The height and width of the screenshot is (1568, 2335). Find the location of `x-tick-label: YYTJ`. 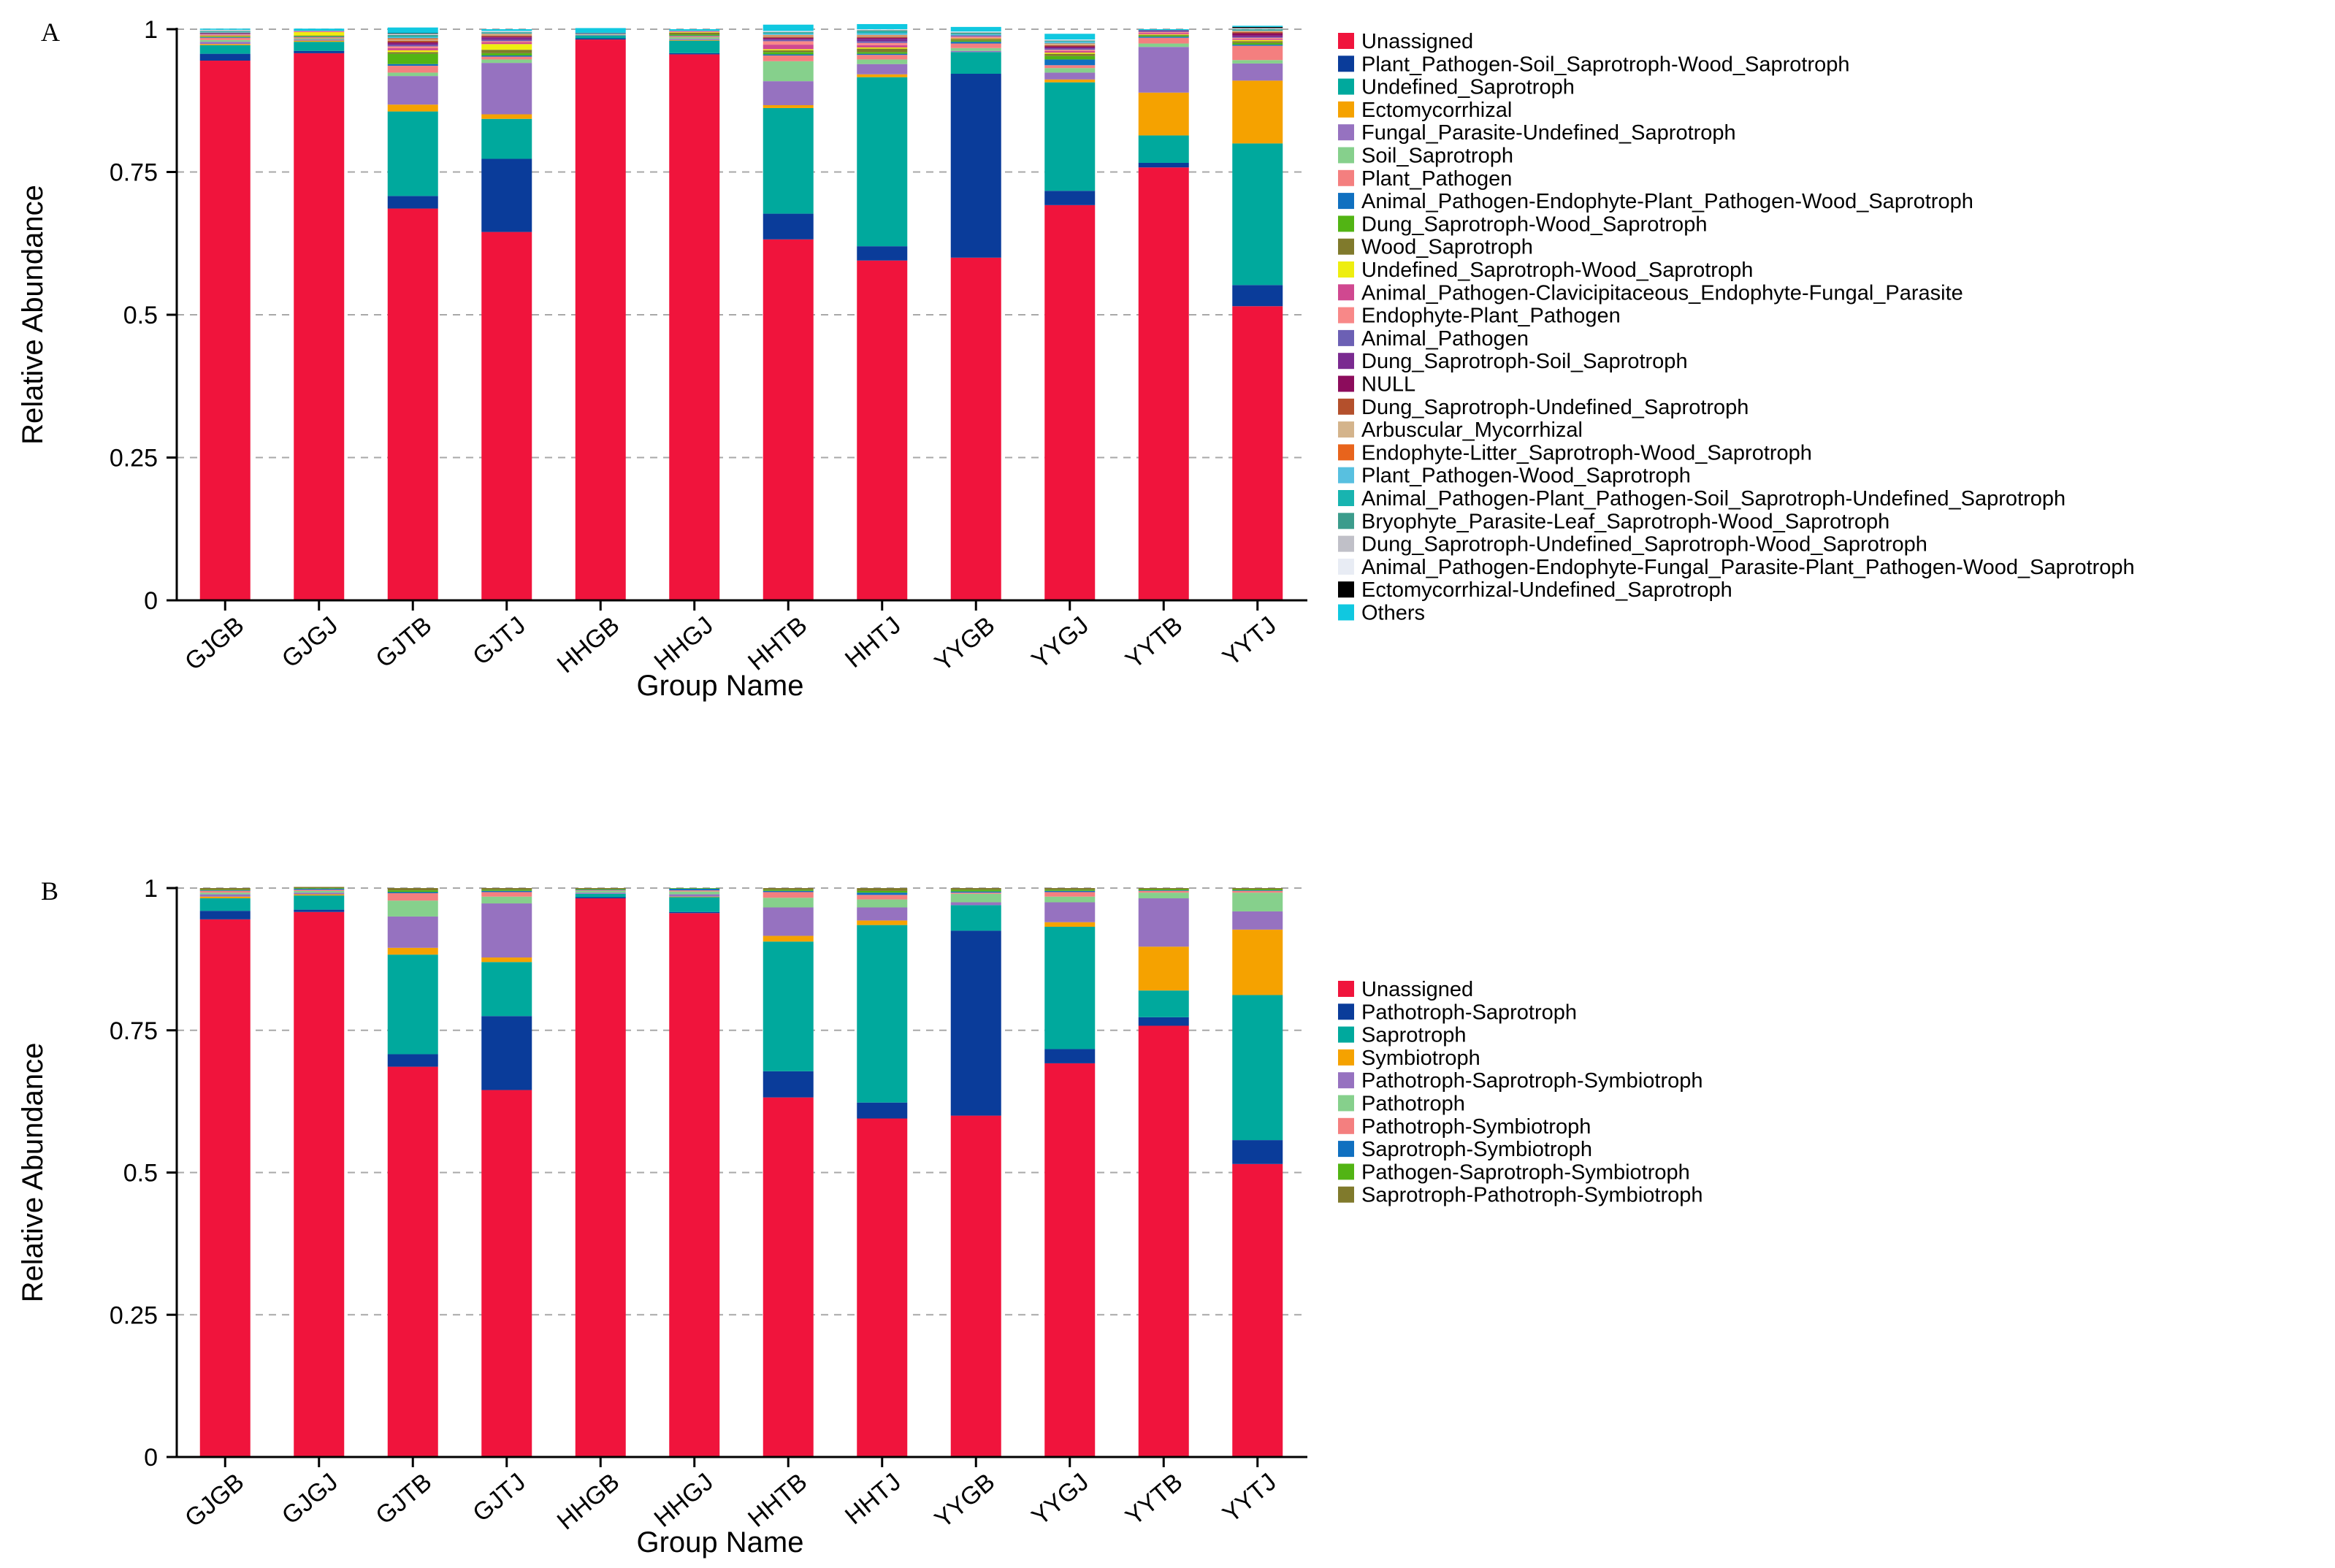

x-tick-label: YYTJ is located at coordinates (1250, 1498).